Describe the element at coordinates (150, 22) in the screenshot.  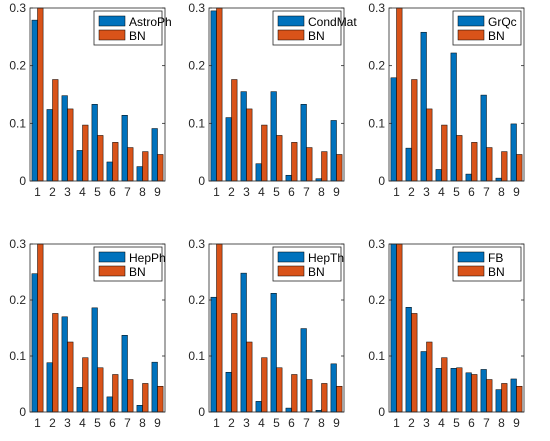
I see `legend-label-astroph: AstroPh` at that location.